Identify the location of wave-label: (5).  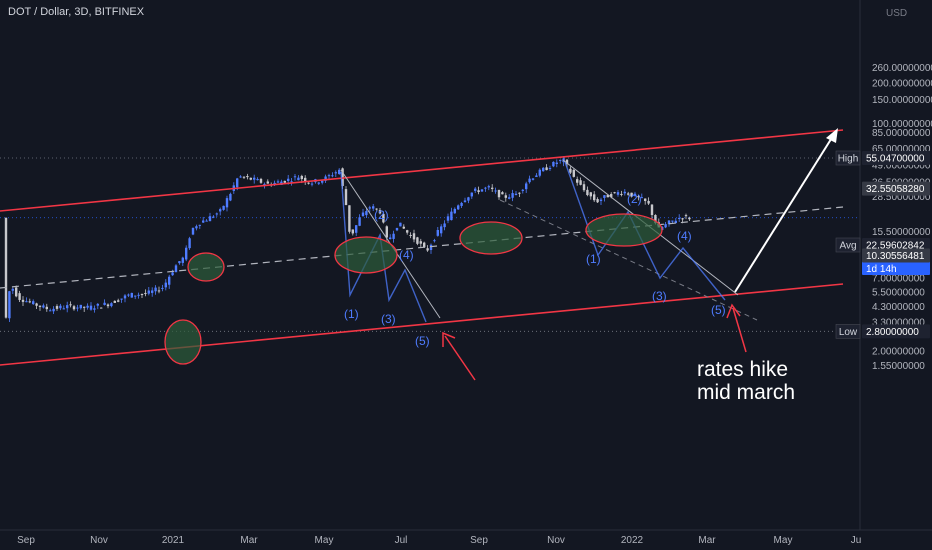
(422, 341).